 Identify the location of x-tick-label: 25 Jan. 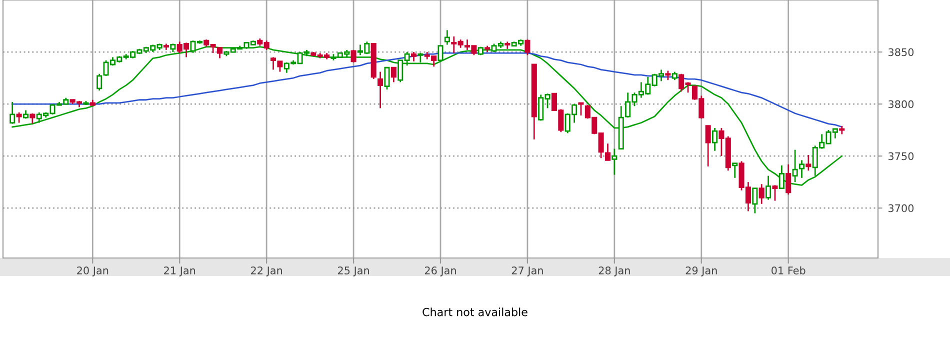
(353, 271).